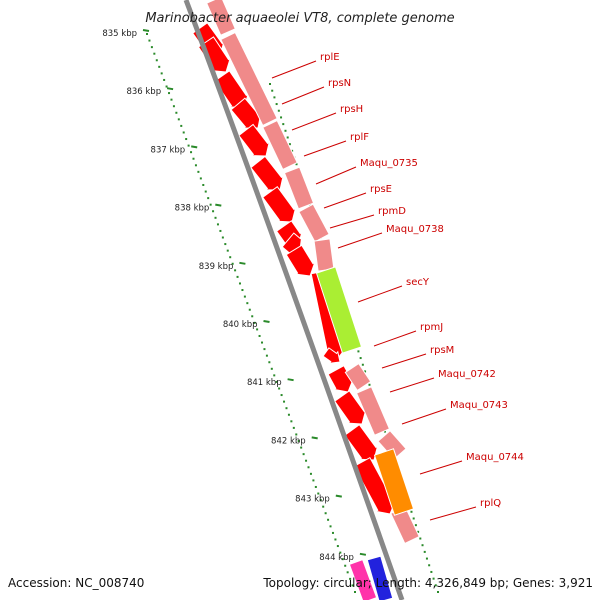  What do you see at coordinates (143, 92) in the screenshot?
I see `kbp-label: 836 kbp` at bounding box center [143, 92].